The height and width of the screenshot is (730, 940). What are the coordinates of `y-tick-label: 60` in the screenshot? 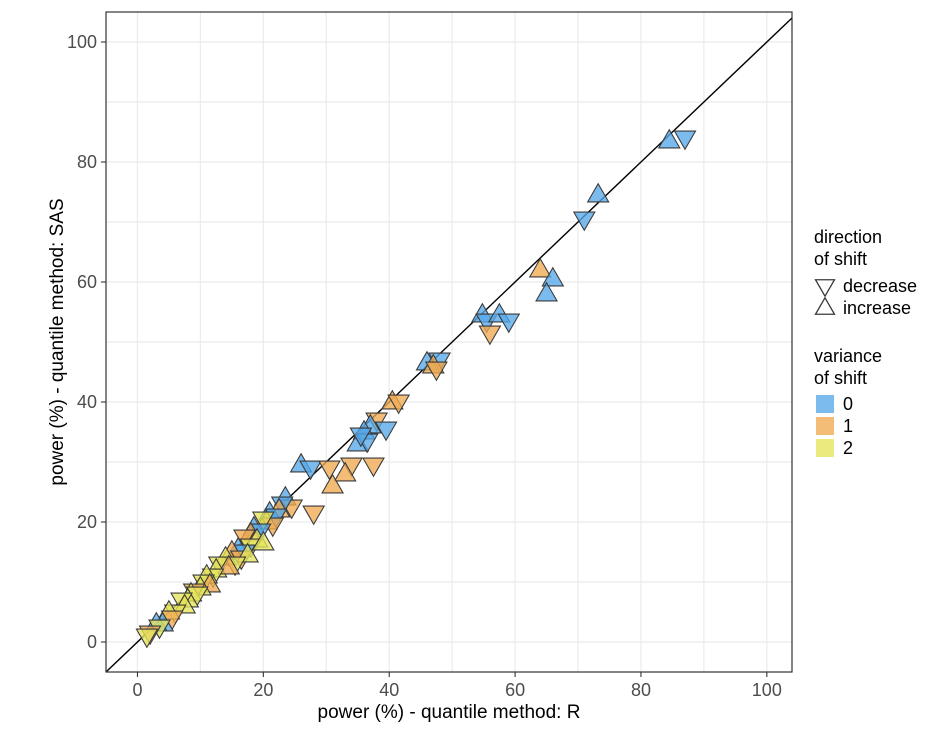 It's located at (87, 282).